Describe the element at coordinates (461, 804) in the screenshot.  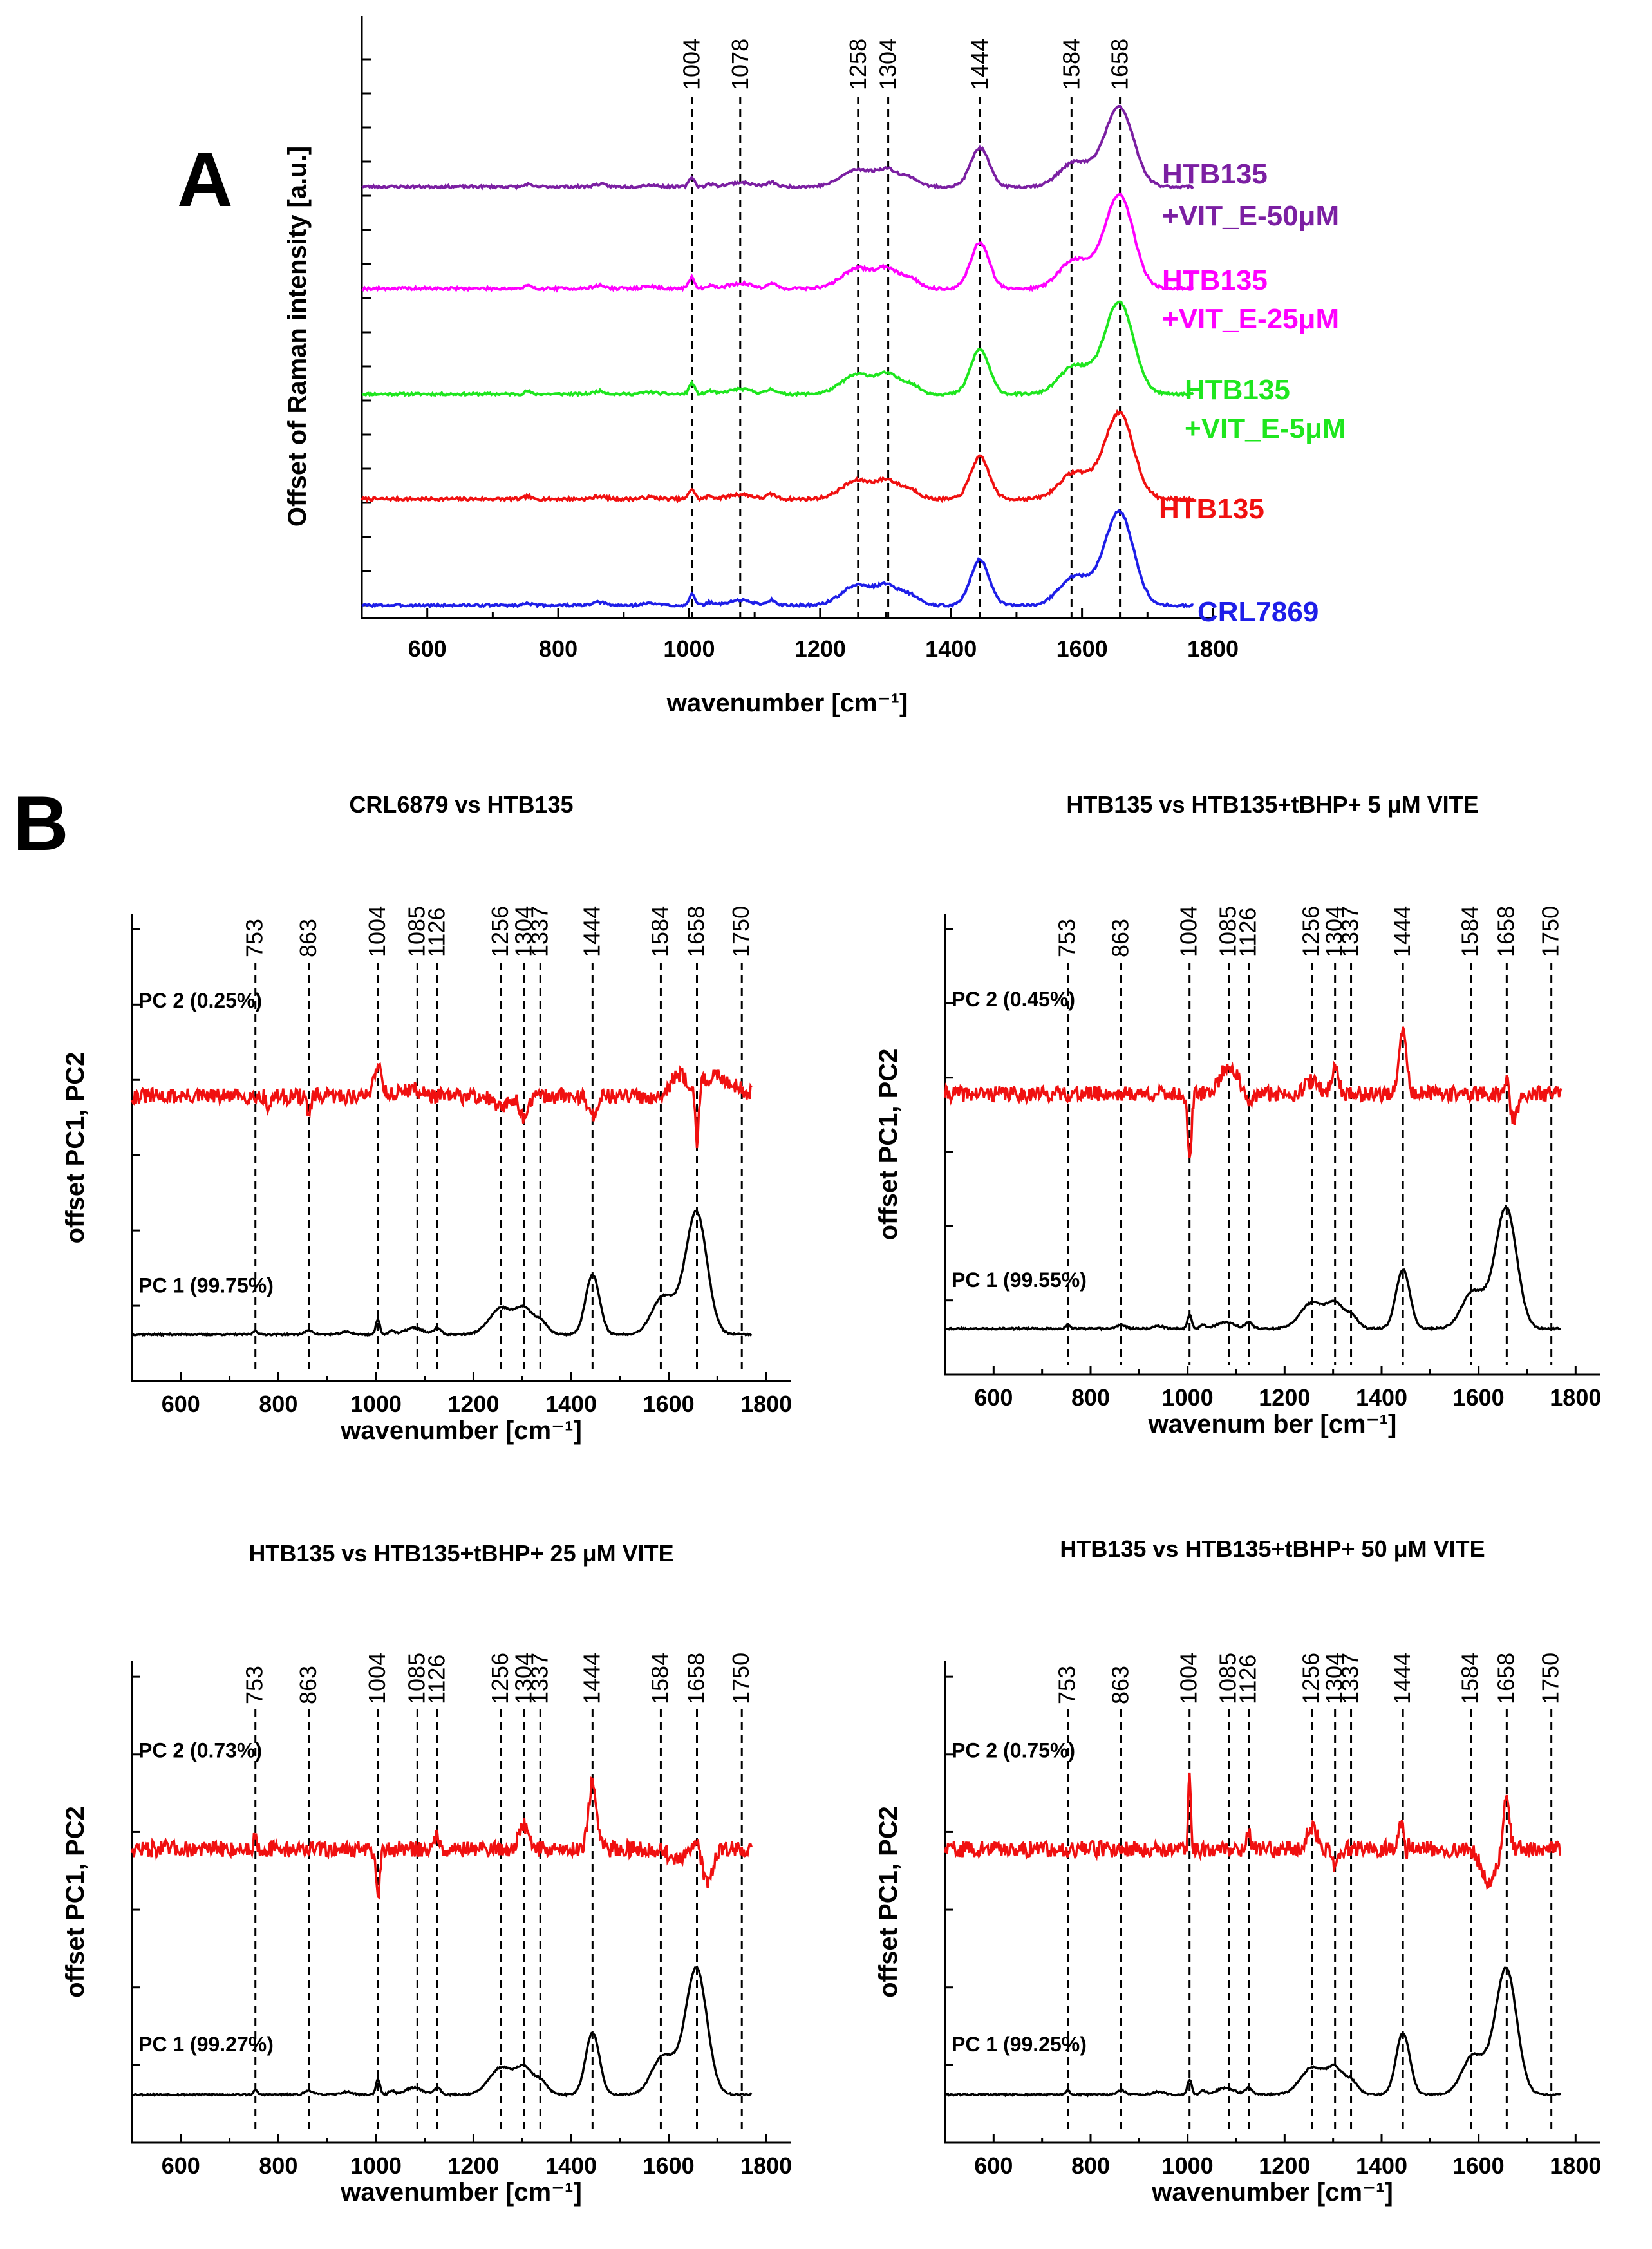
I see `chart-title: CRL6879 vs HTB135` at that location.